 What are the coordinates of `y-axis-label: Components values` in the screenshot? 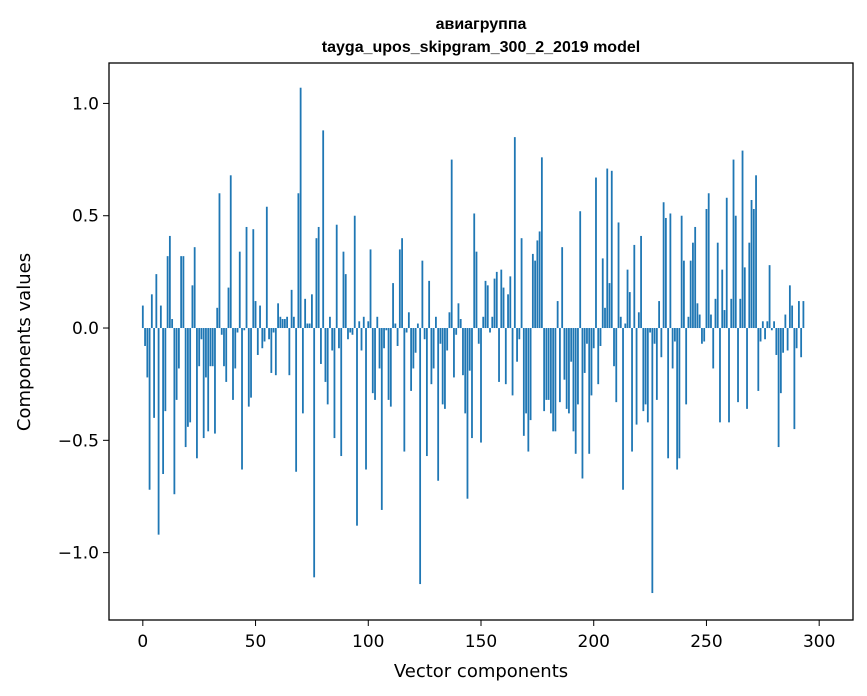 It's located at (24, 342).